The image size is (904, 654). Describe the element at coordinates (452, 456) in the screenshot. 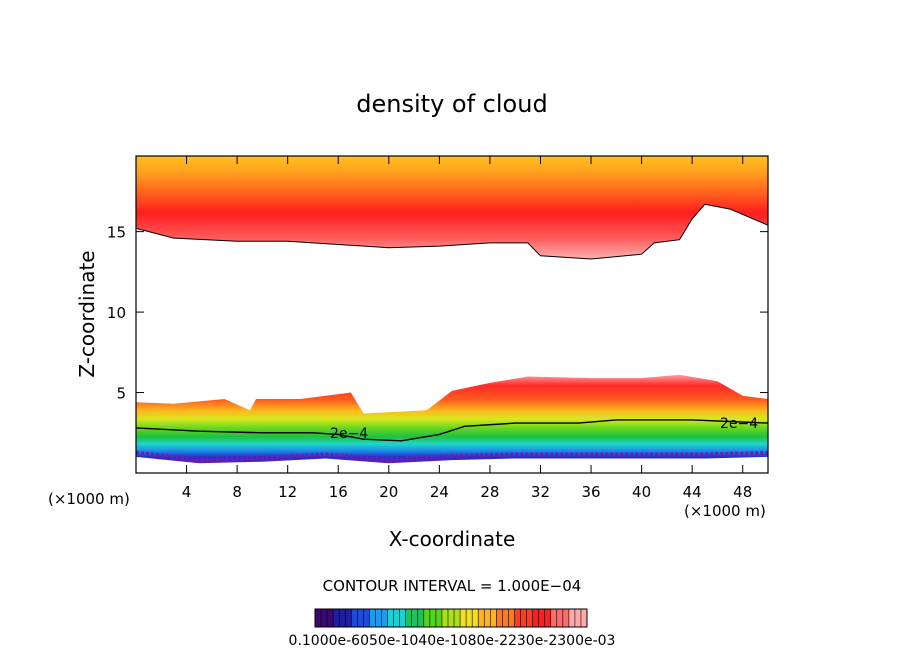

I see `lower-layer-purple-edge` at that location.